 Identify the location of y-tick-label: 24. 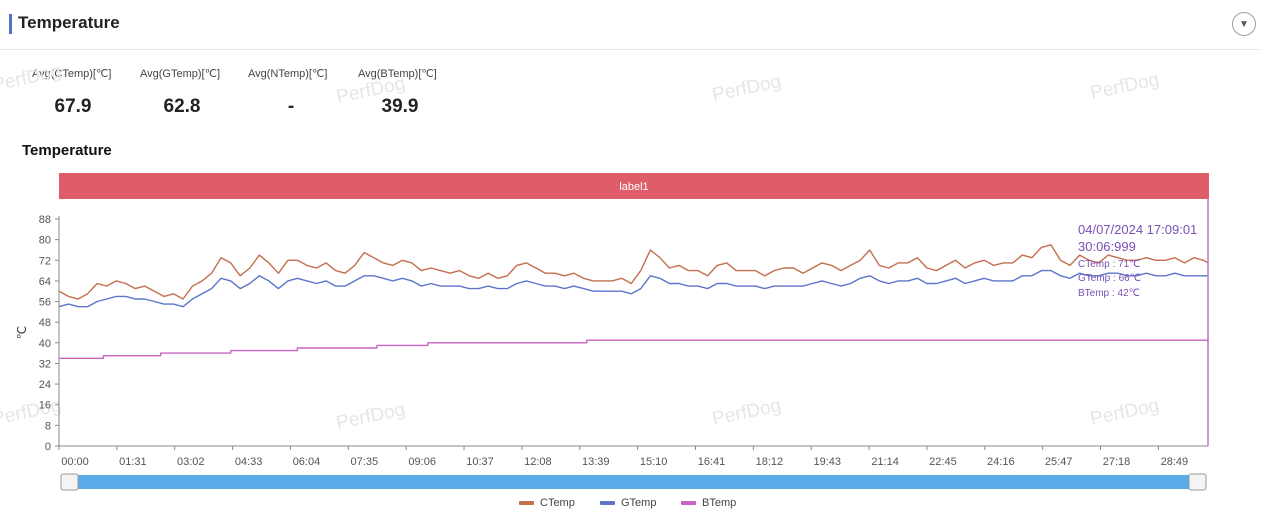
(45, 385).